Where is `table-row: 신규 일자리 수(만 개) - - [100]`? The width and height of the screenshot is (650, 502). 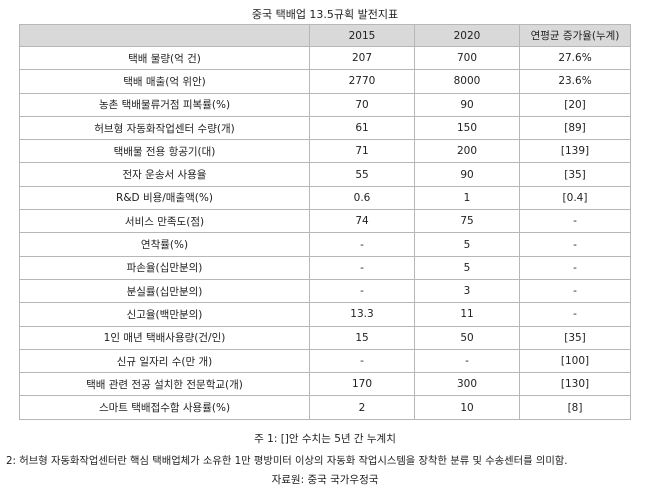
table-row: 신규 일자리 수(만 개) - - [100] is located at coordinates (325, 361).